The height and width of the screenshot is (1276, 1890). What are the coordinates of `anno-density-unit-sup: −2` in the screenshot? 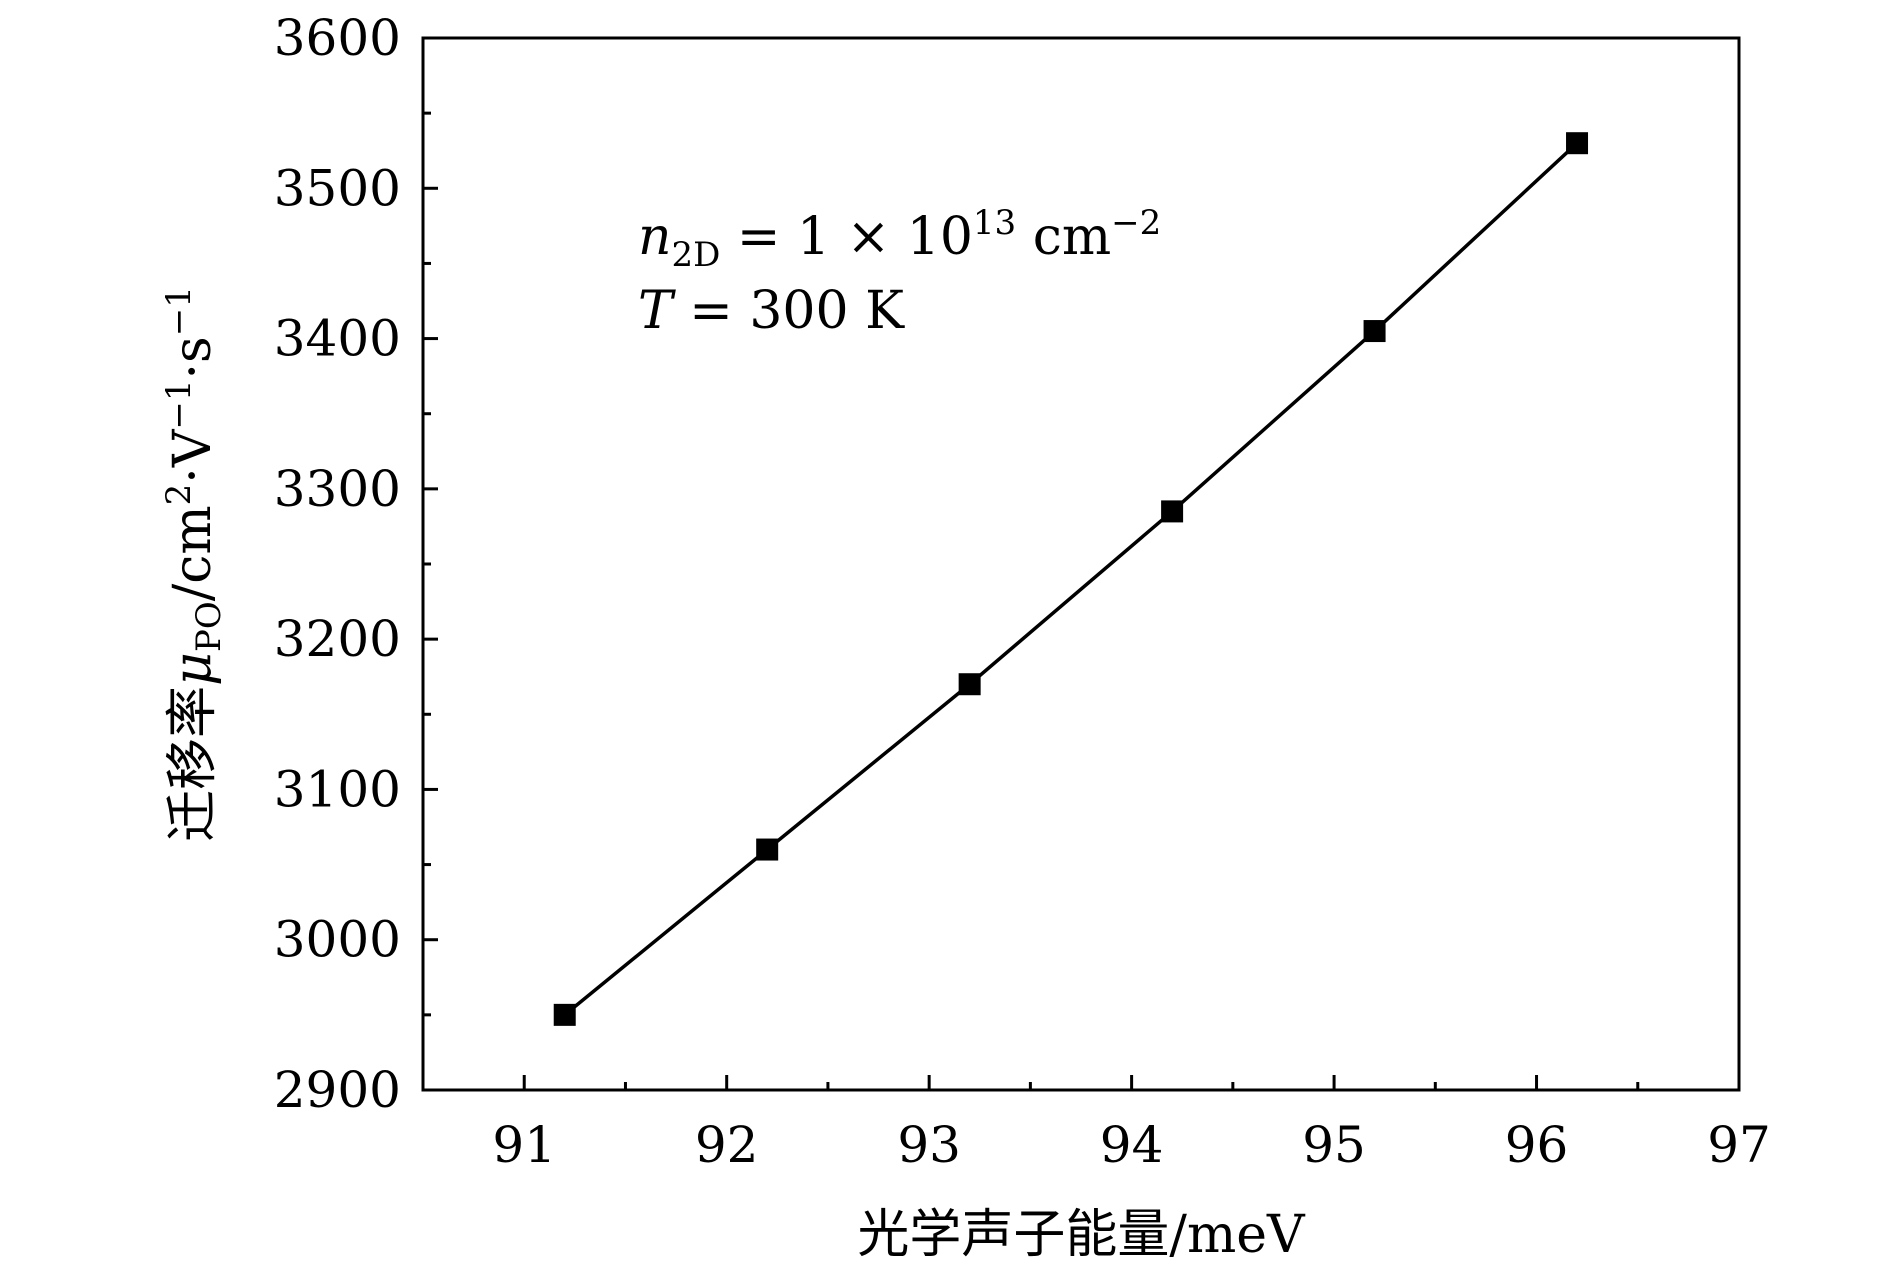 It's located at (1136, 223).